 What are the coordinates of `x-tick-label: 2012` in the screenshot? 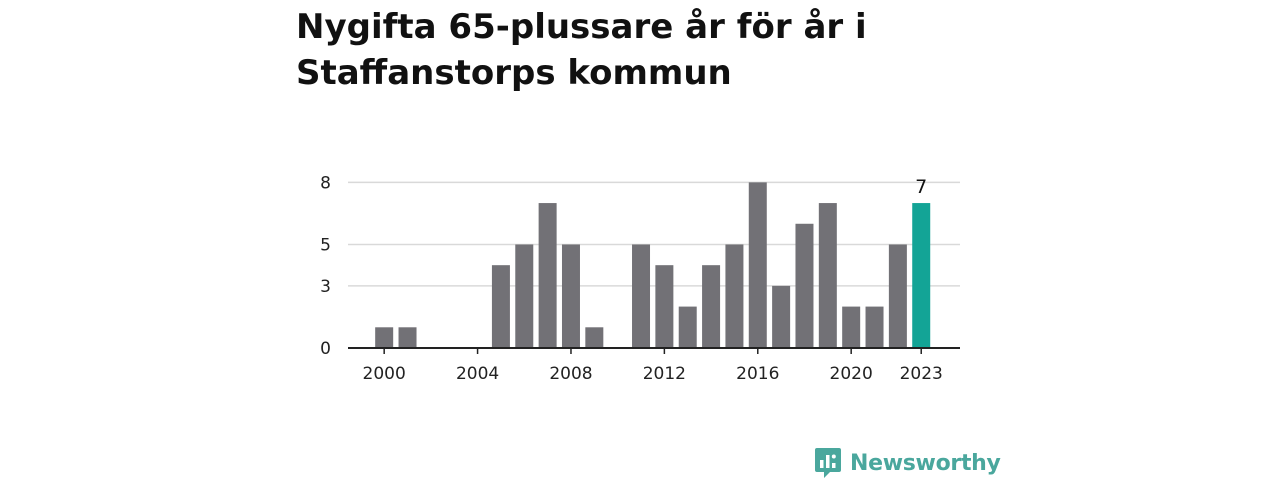 It's located at (664, 374).